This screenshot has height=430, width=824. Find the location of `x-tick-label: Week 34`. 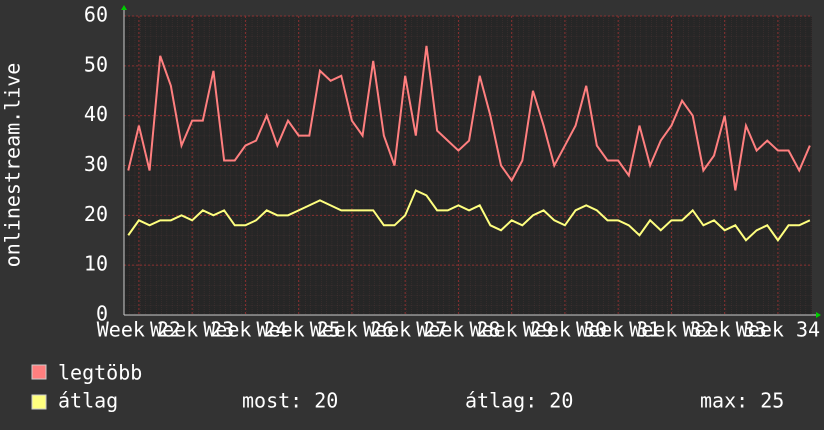

x-tick-label: Week 34 is located at coordinates (778, 330).